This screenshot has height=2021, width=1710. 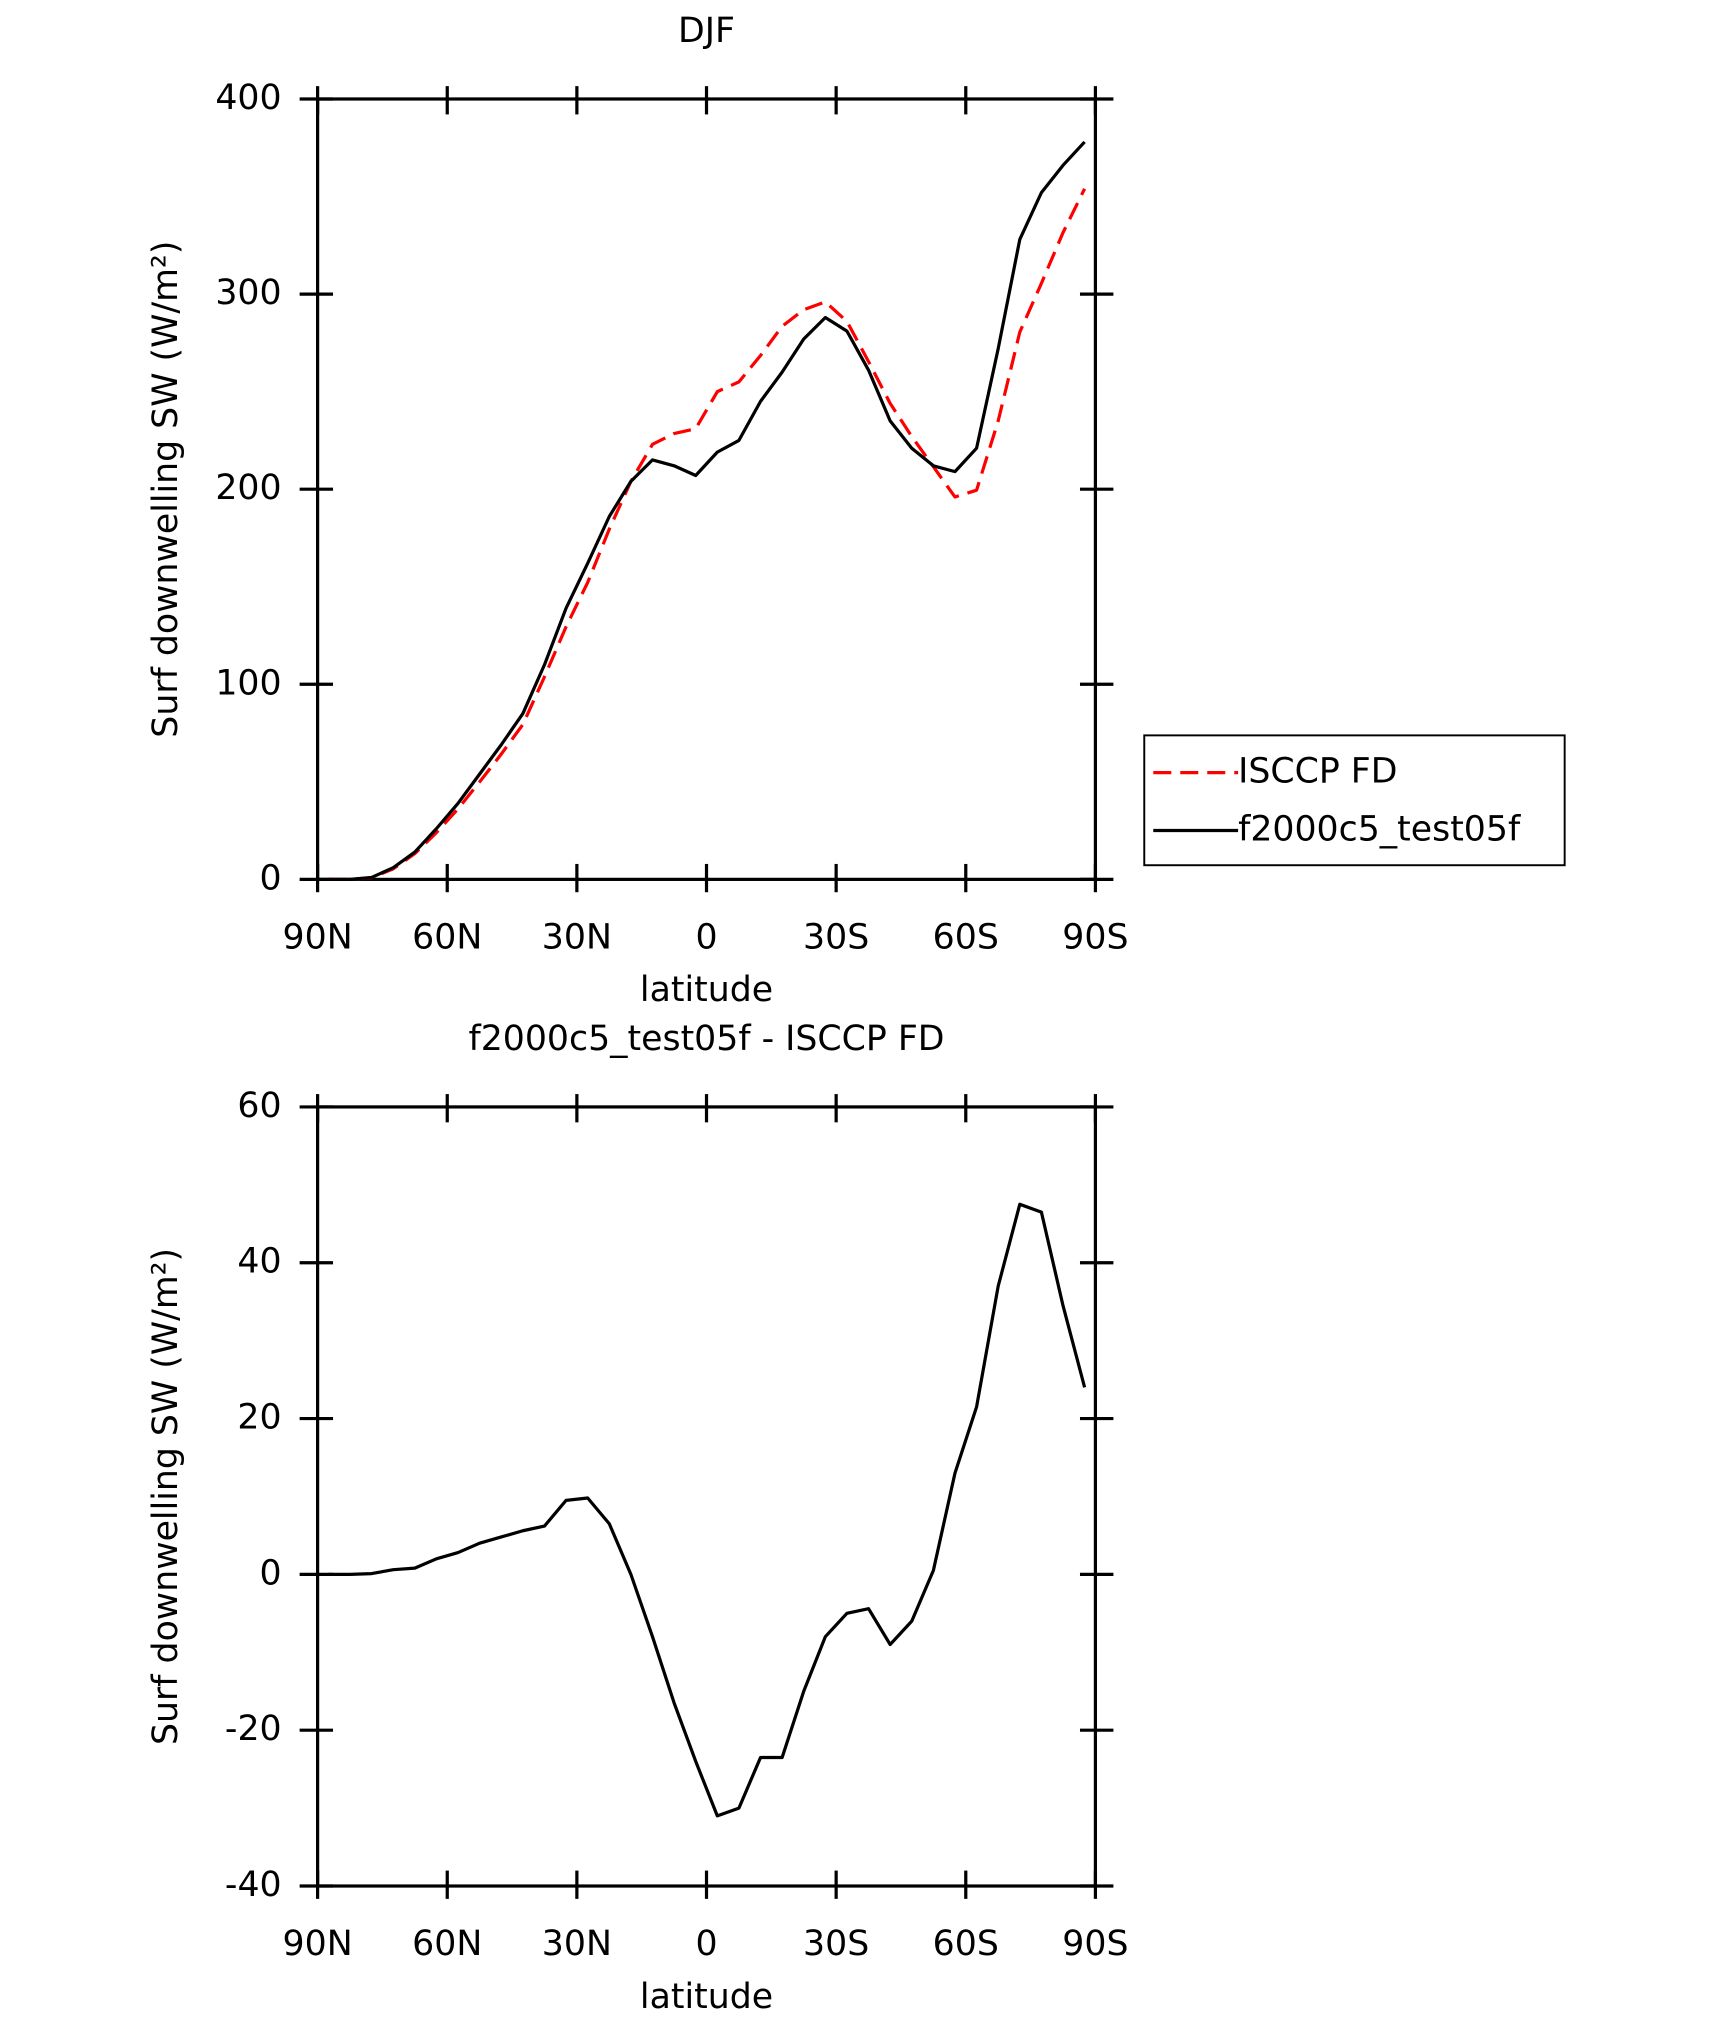 I want to click on data-line, so click(x=707, y=1510).